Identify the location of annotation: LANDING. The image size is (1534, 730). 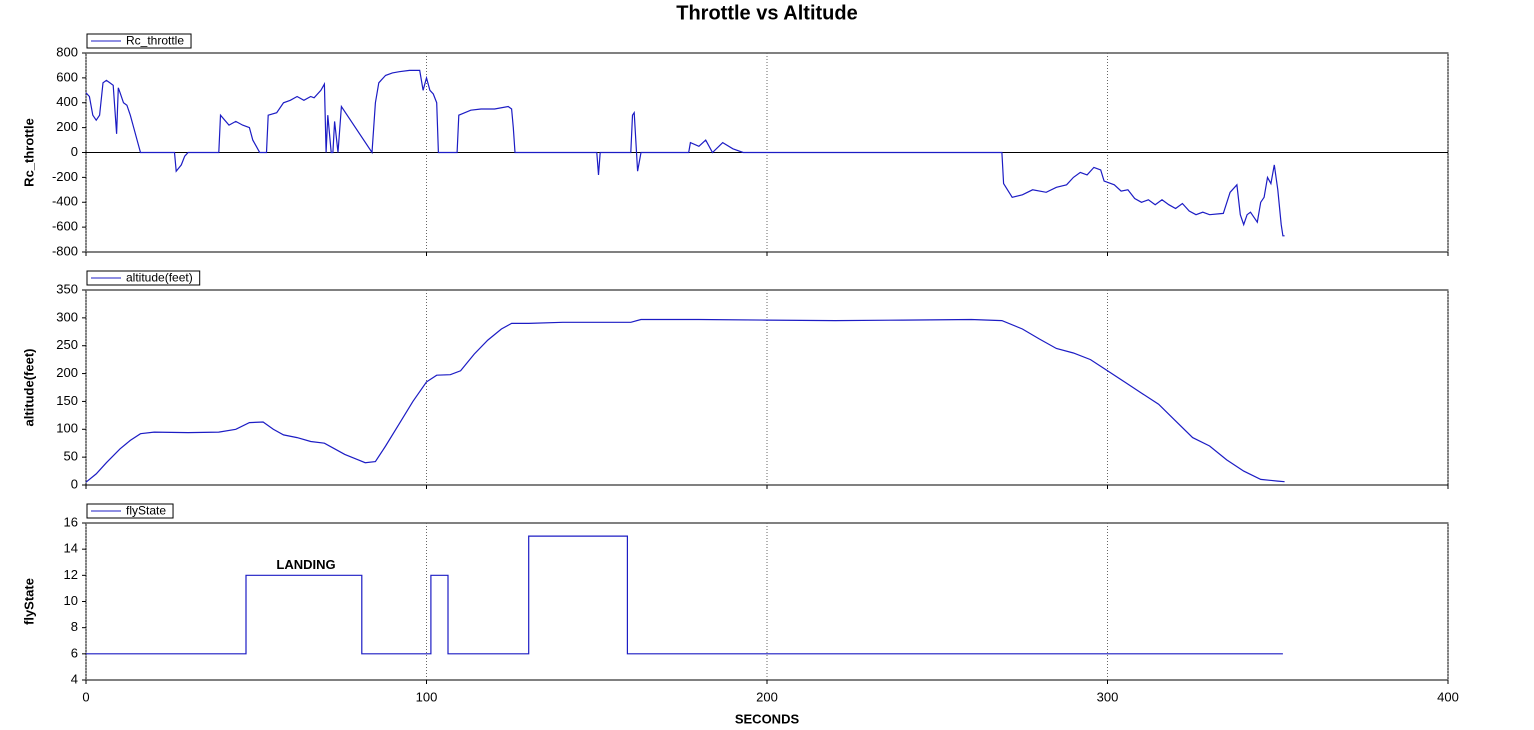
(305, 564).